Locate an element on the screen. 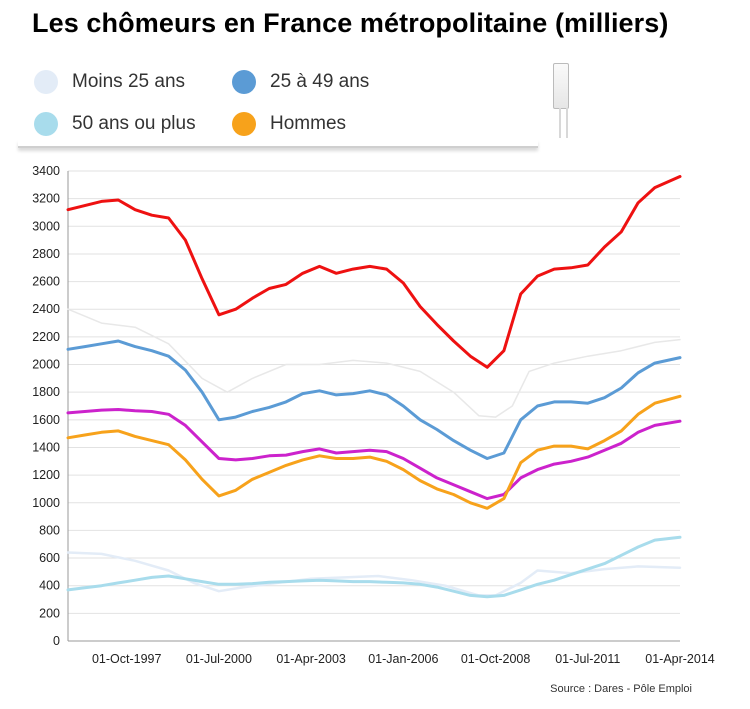  y-tick-label: 2400 is located at coordinates (46, 309).